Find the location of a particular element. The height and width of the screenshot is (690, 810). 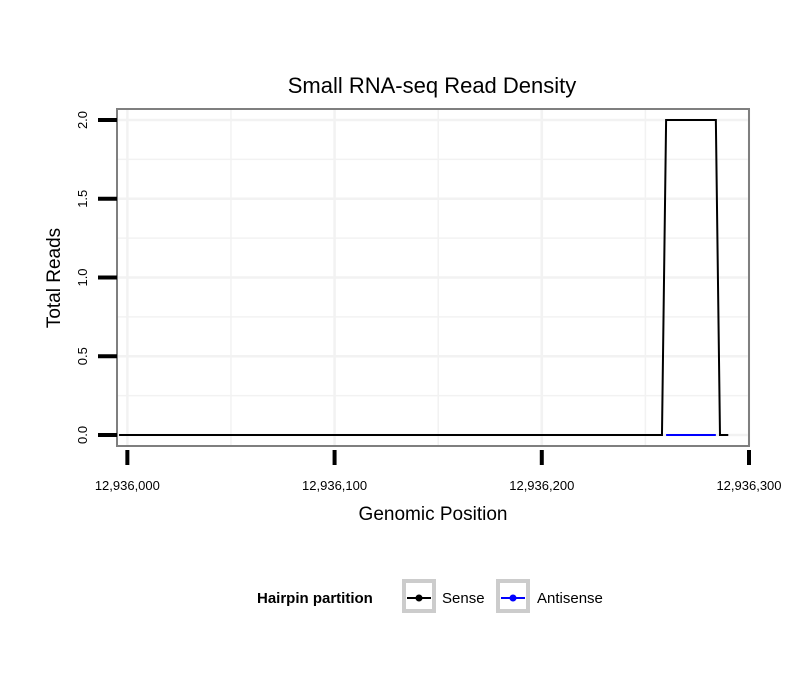

legend: Hairpin partition Sense Antisense is located at coordinates (430, 596).